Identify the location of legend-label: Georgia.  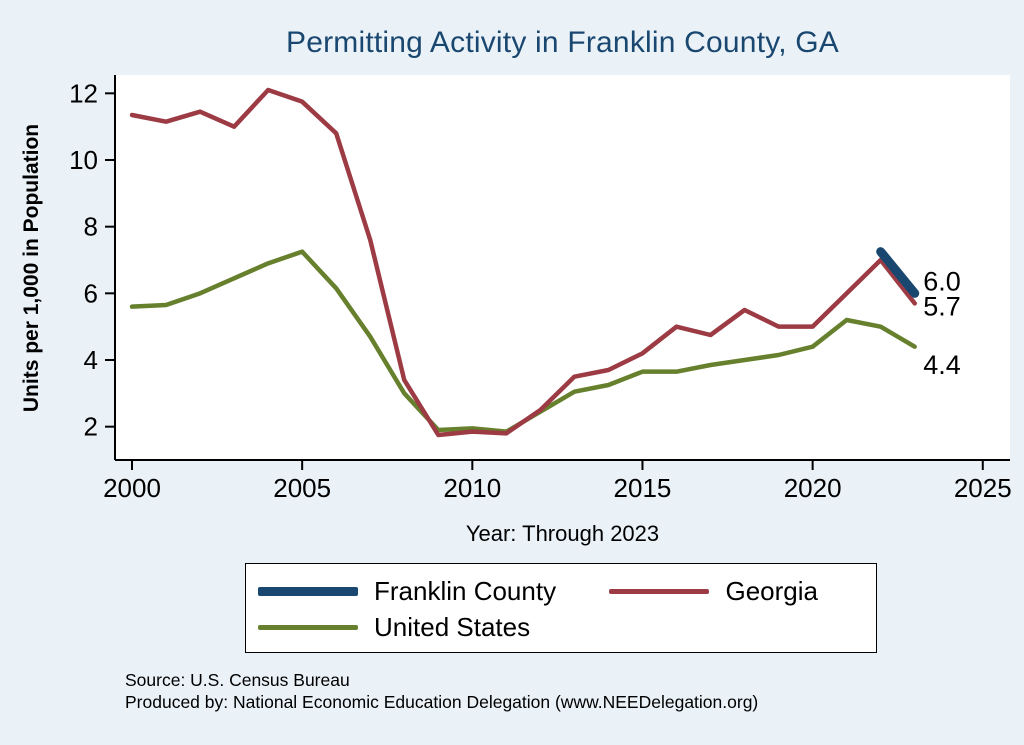
(771, 591).